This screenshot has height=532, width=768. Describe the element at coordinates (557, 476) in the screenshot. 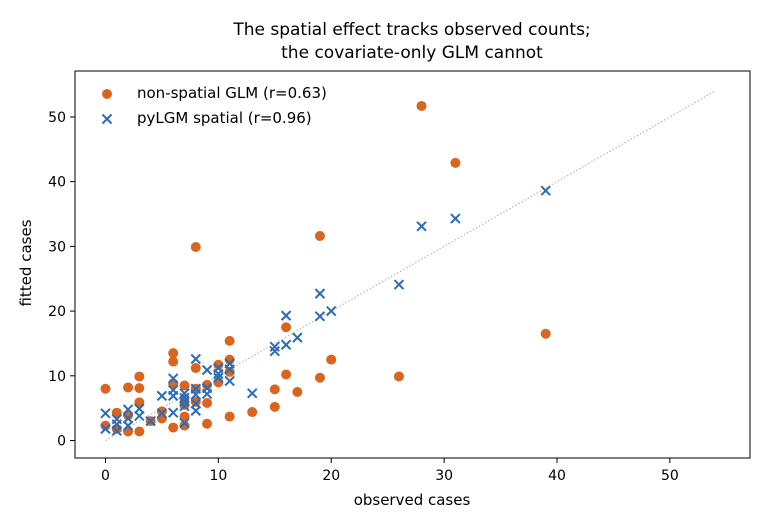

I see `x-tick-label: 40` at that location.